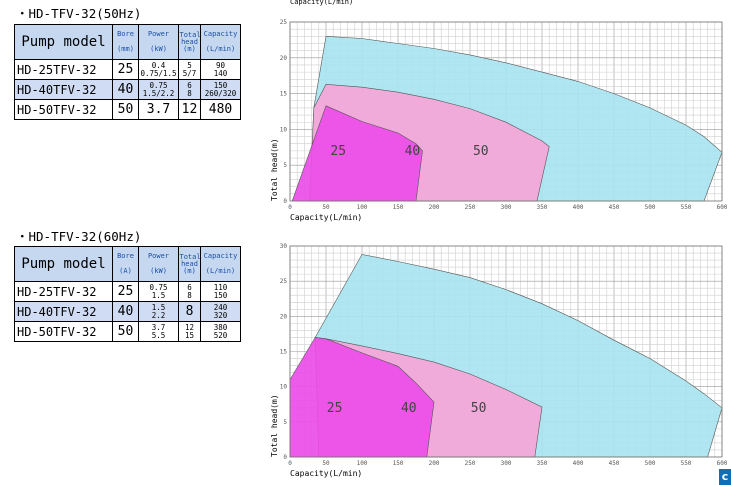  Describe the element at coordinates (220, 331) in the screenshot. I see `cell-capacity: 380 520` at that location.